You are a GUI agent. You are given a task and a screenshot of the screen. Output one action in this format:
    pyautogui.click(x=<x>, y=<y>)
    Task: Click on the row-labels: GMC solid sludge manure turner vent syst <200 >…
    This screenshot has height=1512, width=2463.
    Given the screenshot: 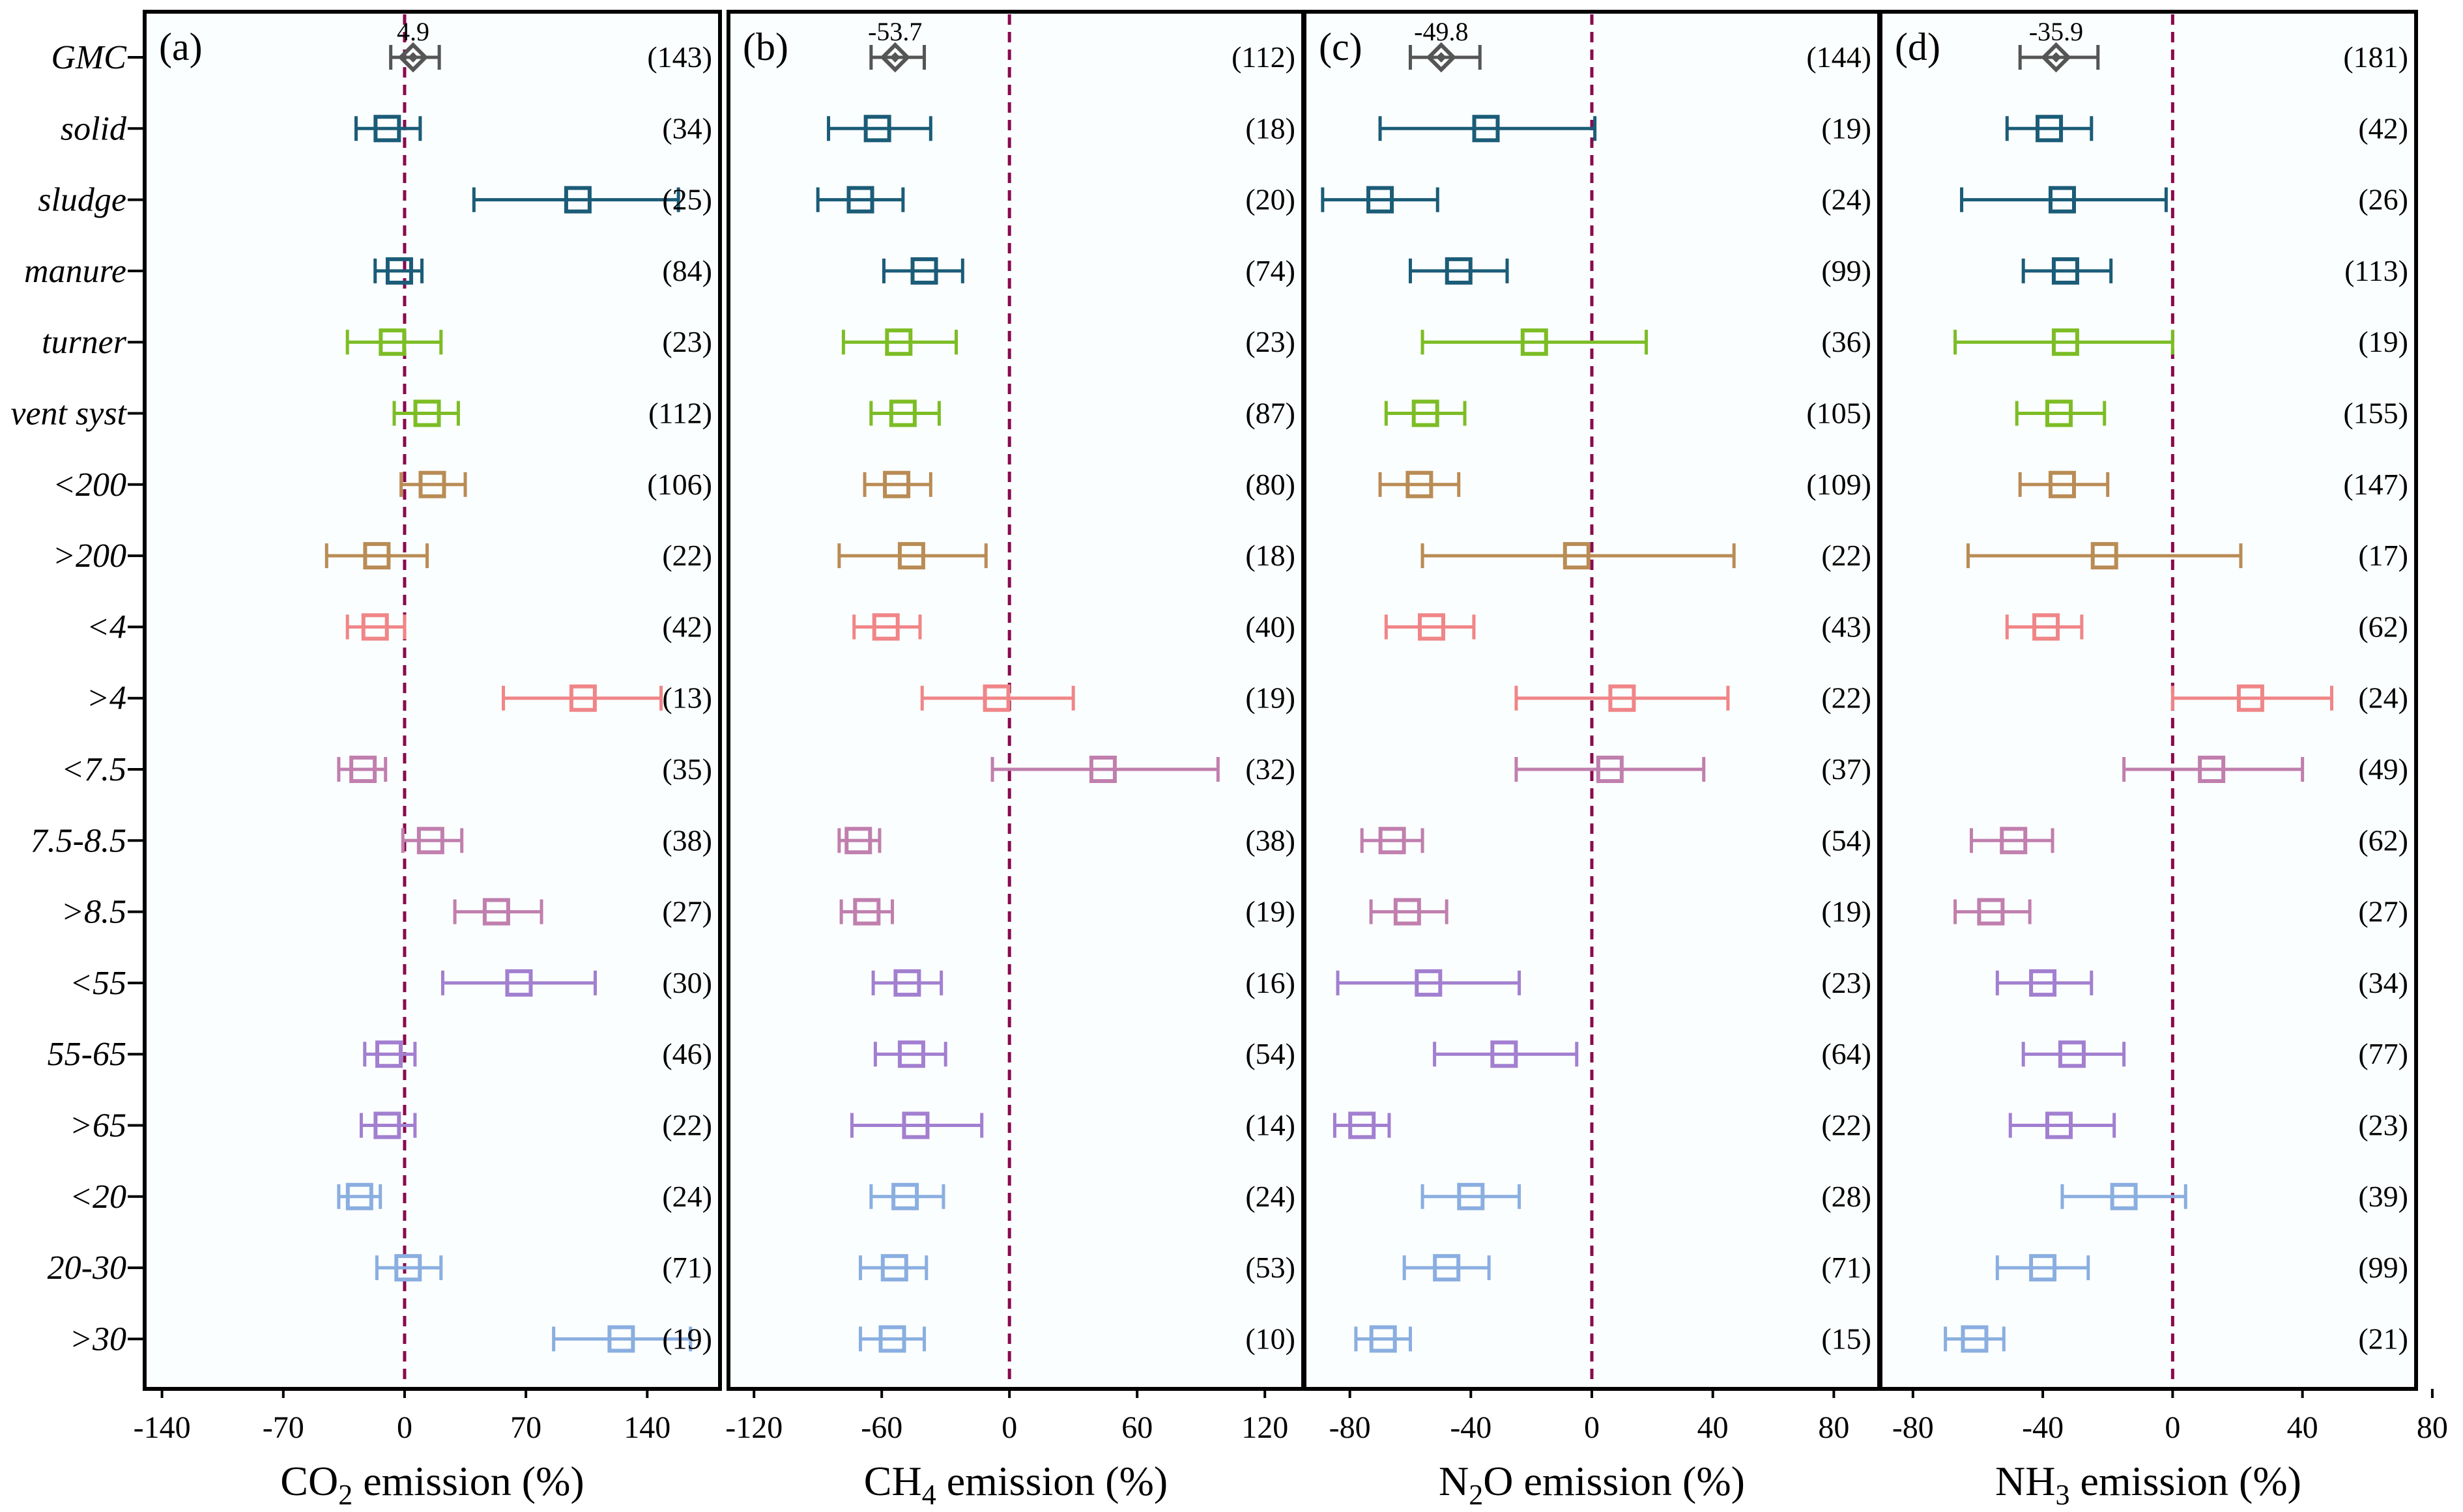 What is the action you would take?
    pyautogui.click(x=77, y=698)
    